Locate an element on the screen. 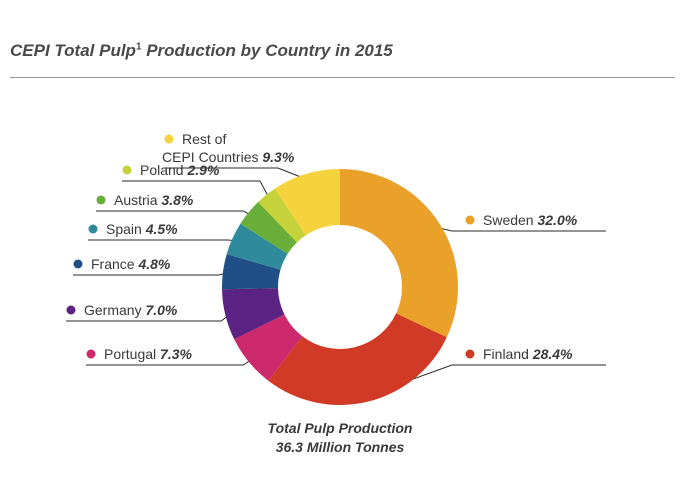 Image resolution: width=690 pixels, height=480 pixels. label-finland: Finland 28.4% is located at coordinates (528, 354).